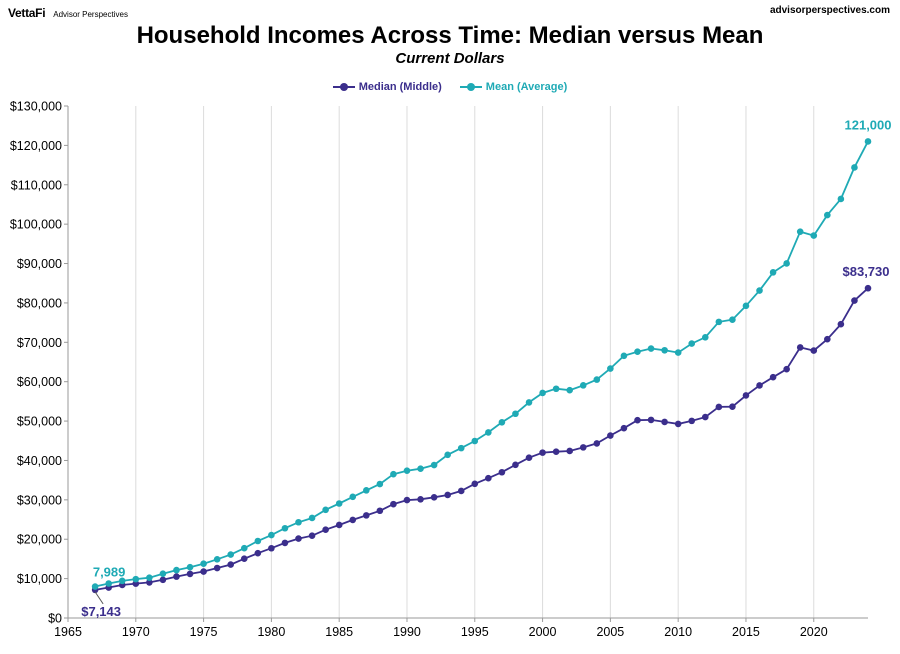  Describe the element at coordinates (204, 632) in the screenshot. I see `x-tick-label: 1975` at that location.